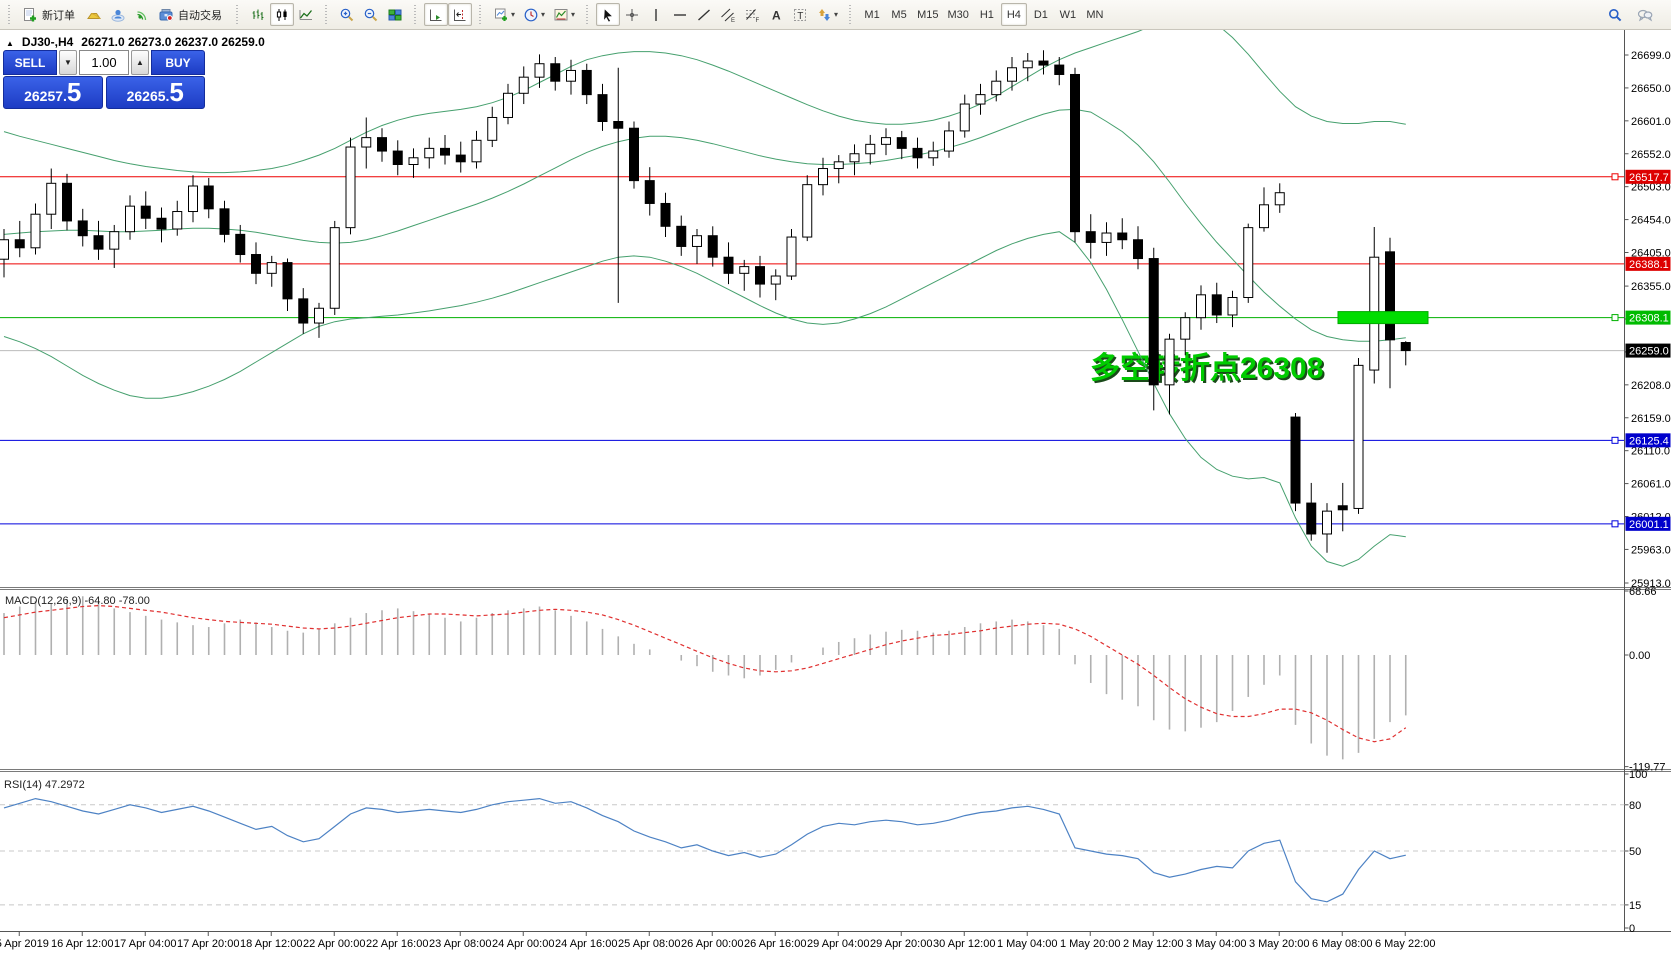 Image resolution: width=1671 pixels, height=953 pixels. I want to click on symbol-ohlc: 26271.0 26273.0 26237.0 26259.0, so click(173, 42).